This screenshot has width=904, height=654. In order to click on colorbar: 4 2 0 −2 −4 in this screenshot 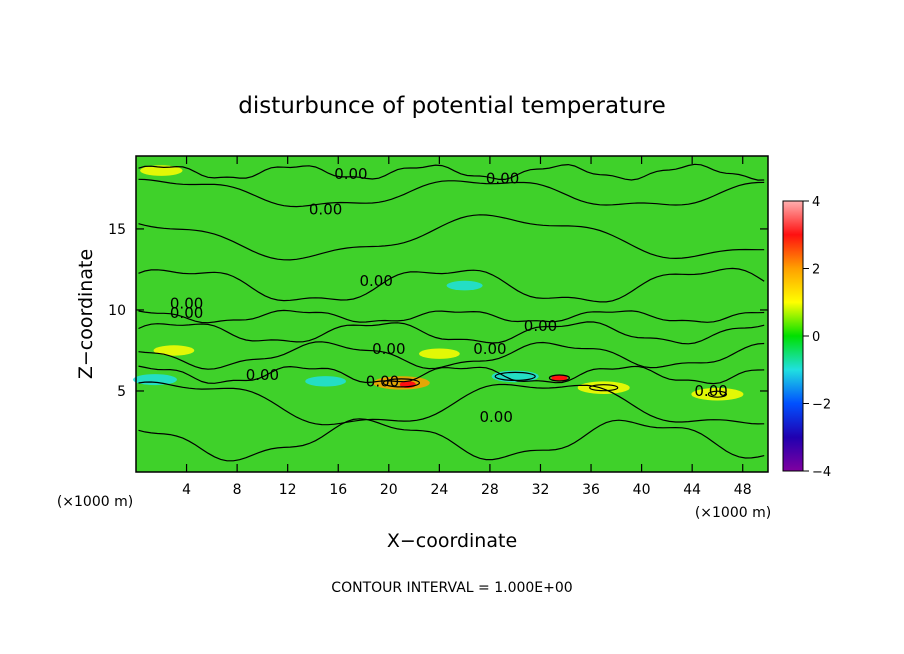, I will do `click(806, 337)`.